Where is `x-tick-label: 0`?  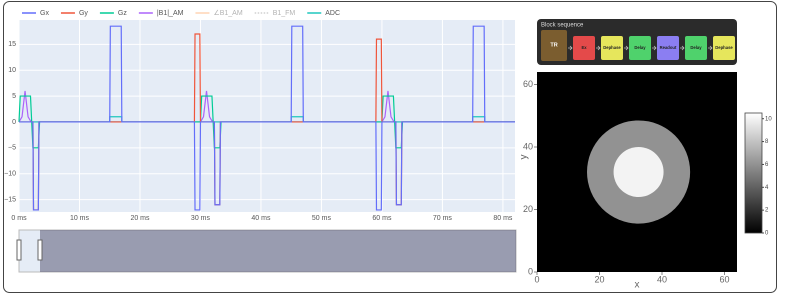 x-tick-label: 0 is located at coordinates (536, 279).